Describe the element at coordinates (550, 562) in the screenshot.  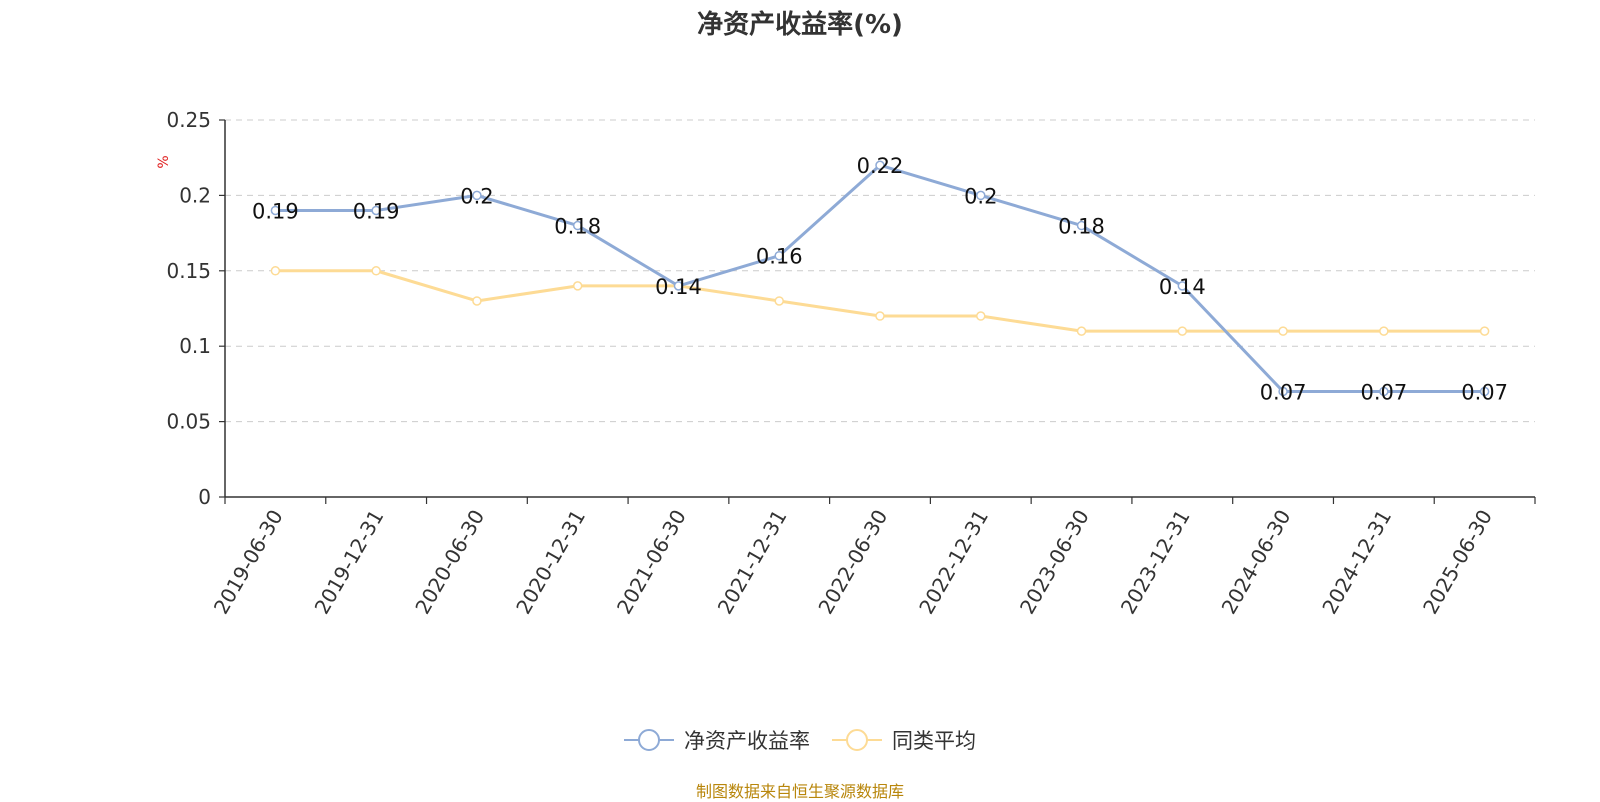
I see `x-tick-label: 2020-12-31` at that location.